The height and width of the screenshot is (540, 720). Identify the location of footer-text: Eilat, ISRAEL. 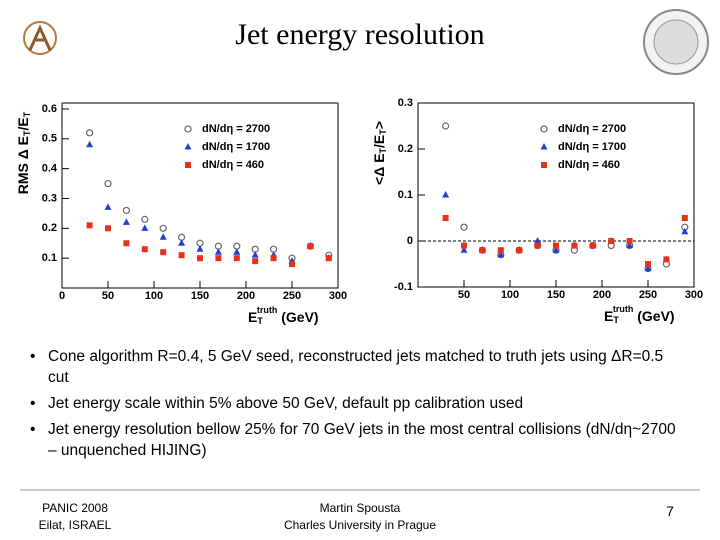
(75, 525).